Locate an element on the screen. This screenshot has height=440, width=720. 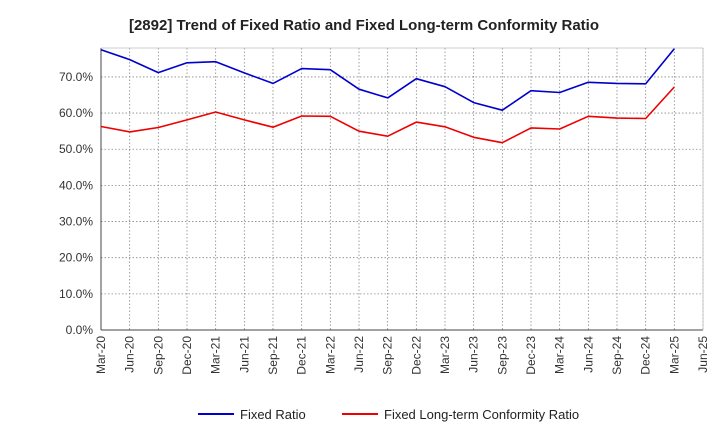
x-tick-label: Dec-22 is located at coordinates (416, 355).